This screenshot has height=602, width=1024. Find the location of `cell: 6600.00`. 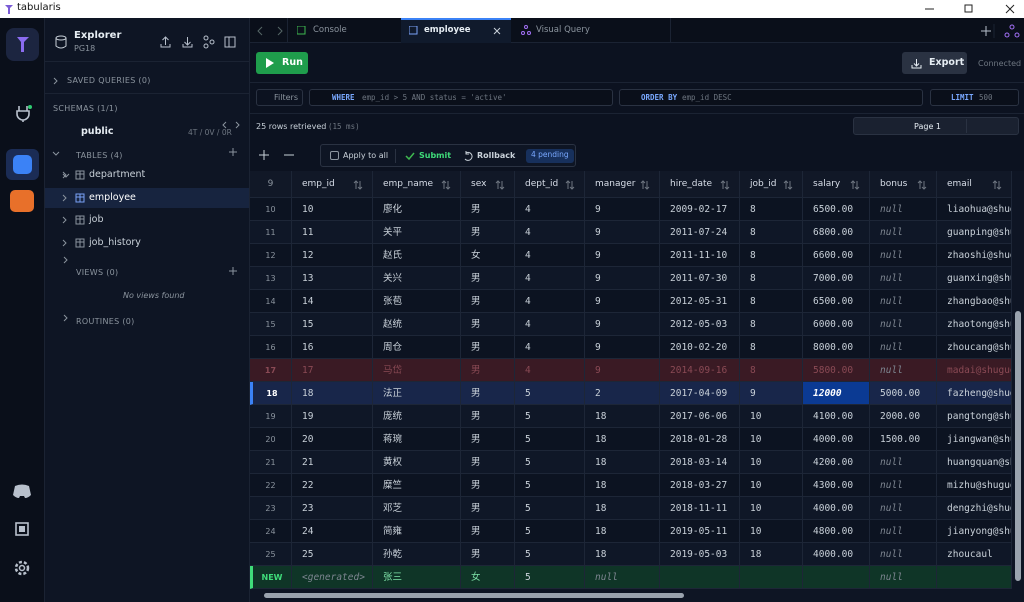

cell: 6600.00 is located at coordinates (836, 255).